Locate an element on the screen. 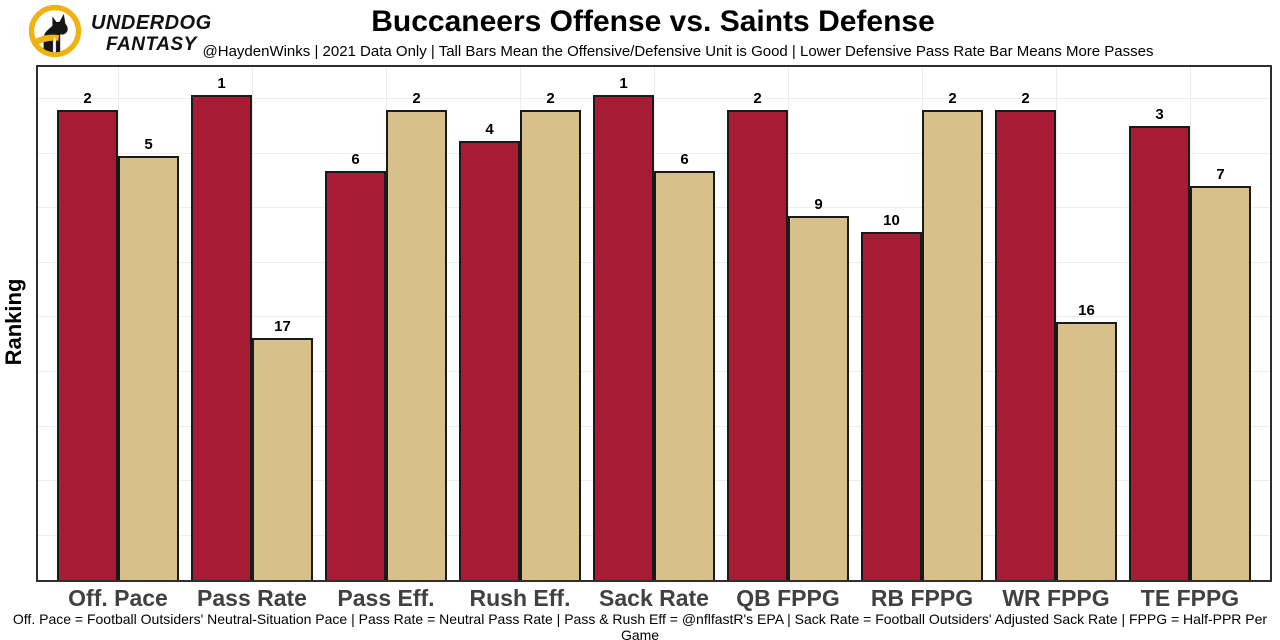 The width and height of the screenshot is (1280, 640). brand-wordmark: UNDERDOG FANTASY is located at coordinates (151, 33).